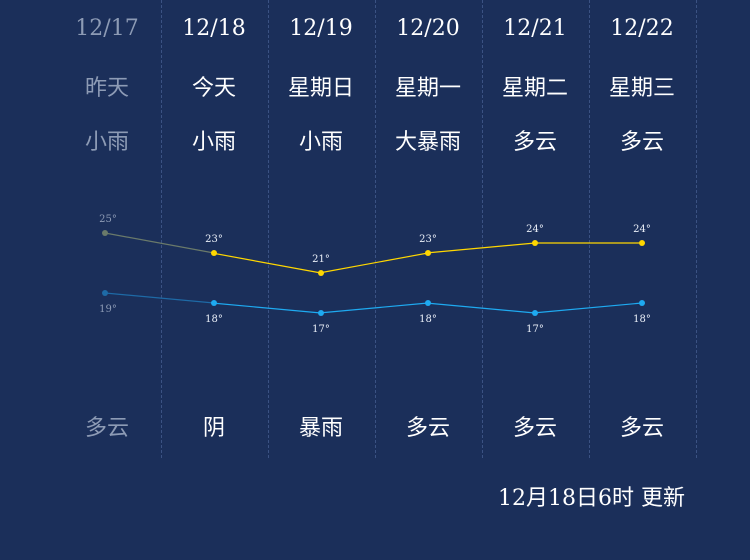 Image resolution: width=750 pixels, height=560 pixels. I want to click on day-date: 12/17, so click(107, 28).